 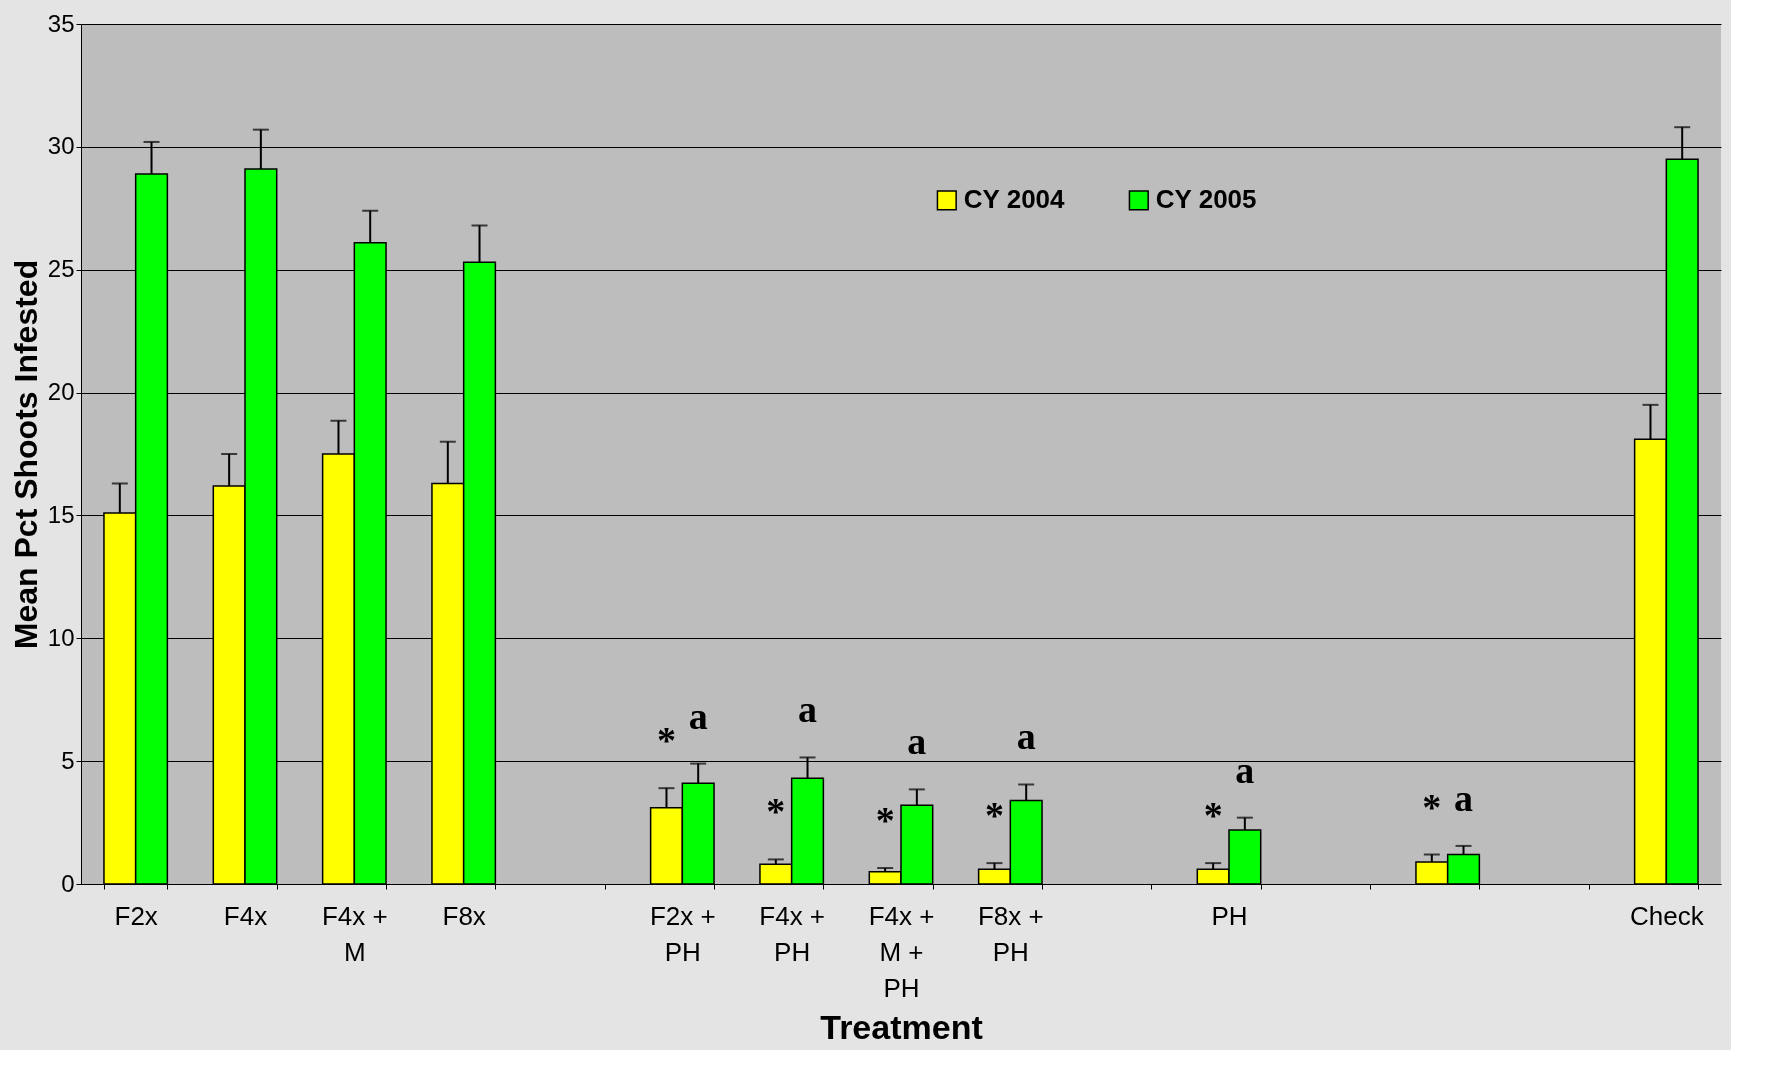 I want to click on y-tick-label: 5, so click(x=68, y=760).